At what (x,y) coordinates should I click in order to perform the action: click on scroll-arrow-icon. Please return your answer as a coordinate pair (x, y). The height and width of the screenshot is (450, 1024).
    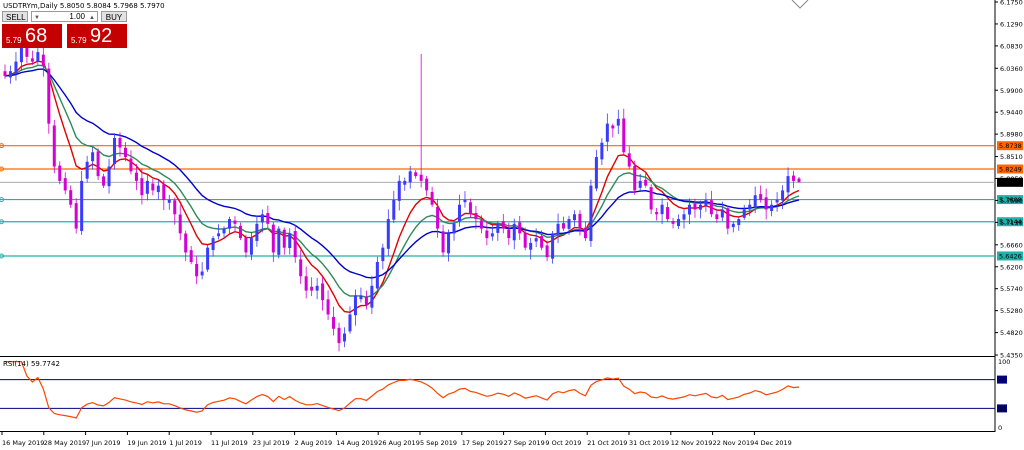
    Looking at the image, I should click on (800, 4).